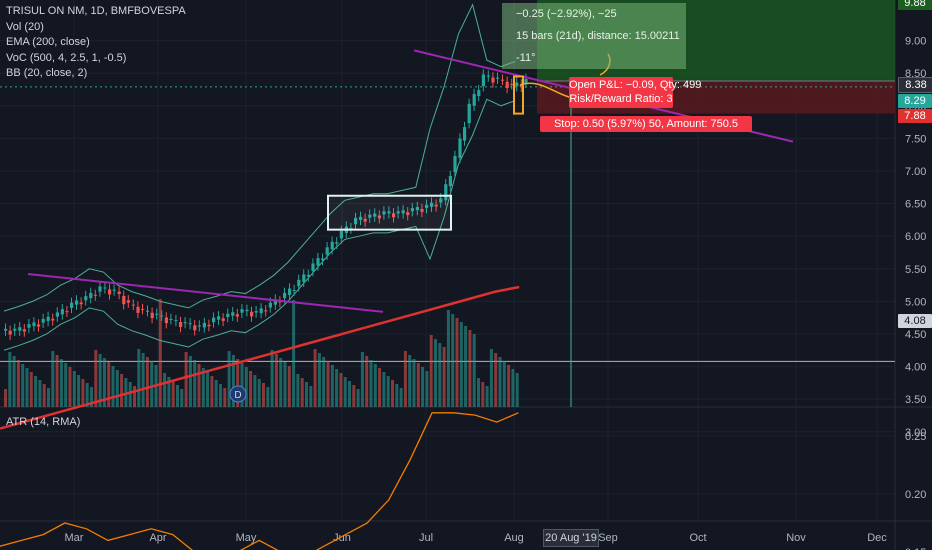 The image size is (932, 550). What do you see at coordinates (646, 124) in the screenshot?
I see `stop-label: Stop: 0.50 (5.97%) 50, Amount: 750.5` at bounding box center [646, 124].